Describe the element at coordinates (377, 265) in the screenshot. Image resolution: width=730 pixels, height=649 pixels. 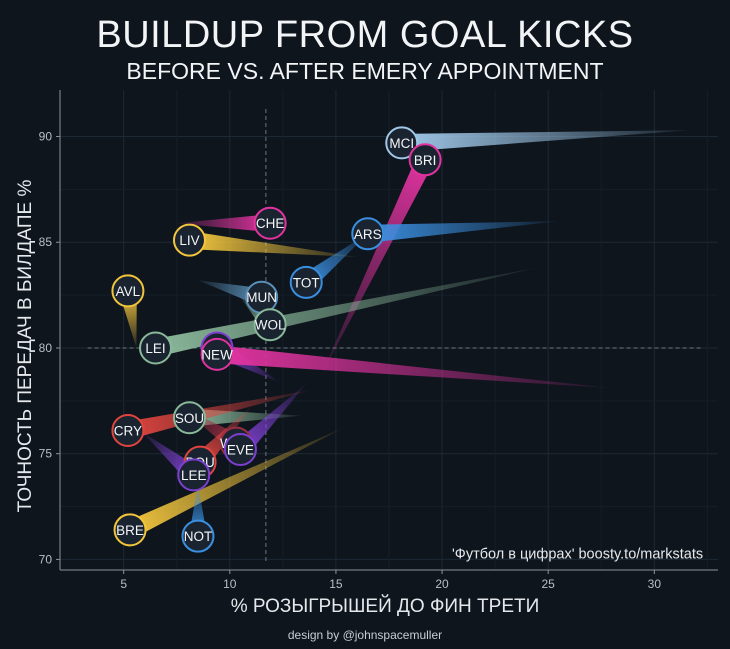
I see `trail-bri` at that location.